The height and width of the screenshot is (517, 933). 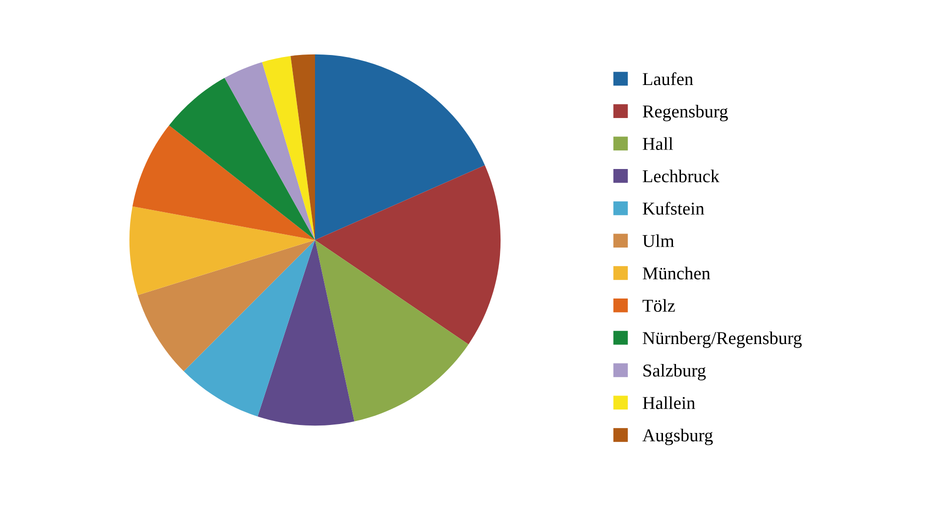 I want to click on legend-label: München, so click(x=676, y=273).